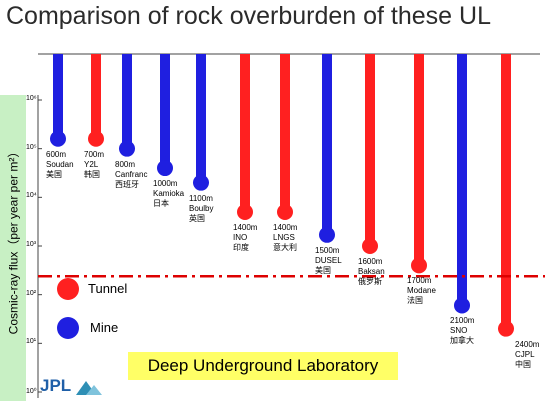 The image size is (550, 401). I want to click on deep-underground-lab-label: Deep Underground Laboratory, so click(263, 365).